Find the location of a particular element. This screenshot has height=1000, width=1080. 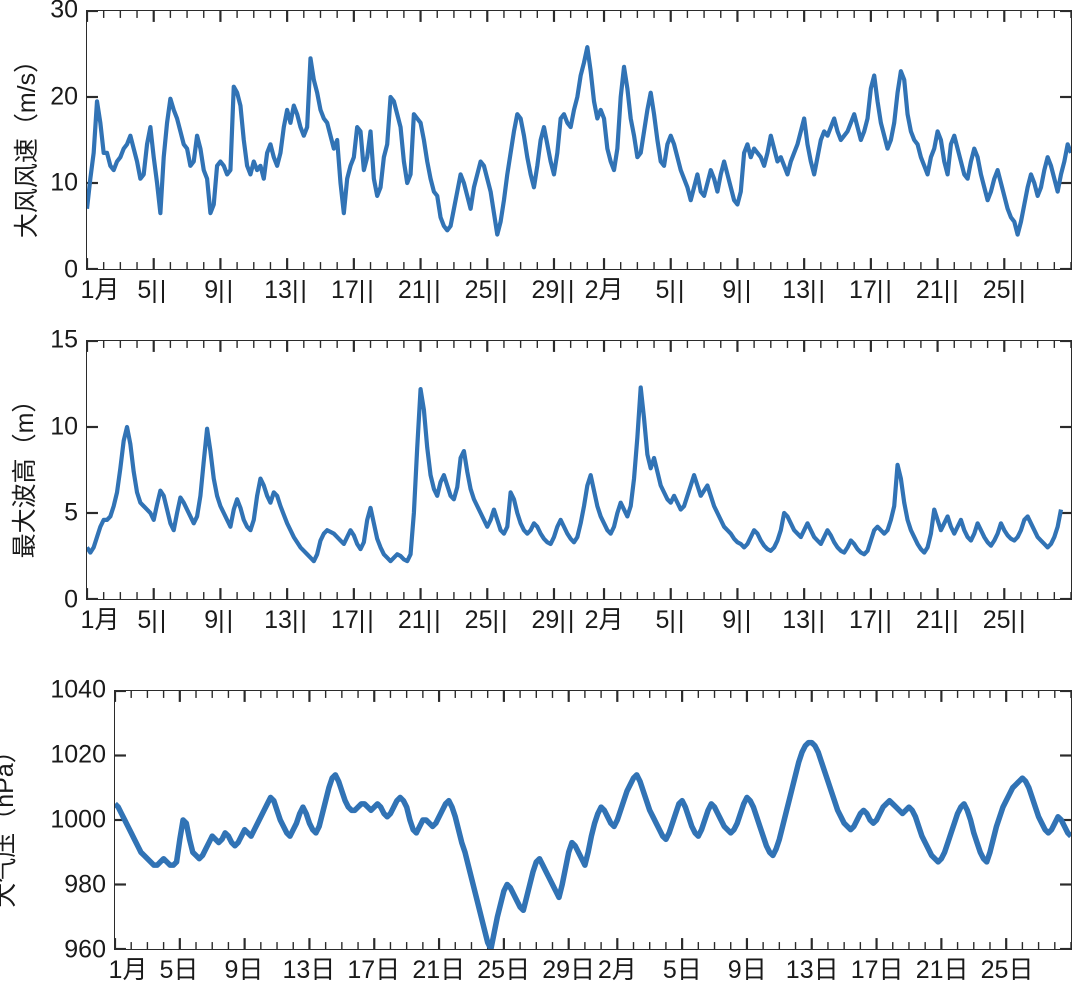

x-axis-ticks-air-pressure: 1月 5日 9日 13日 17日 21日 25日 29日 2月 5日 9日 13日 17日 21日 25日 is located at coordinates (590, 974).